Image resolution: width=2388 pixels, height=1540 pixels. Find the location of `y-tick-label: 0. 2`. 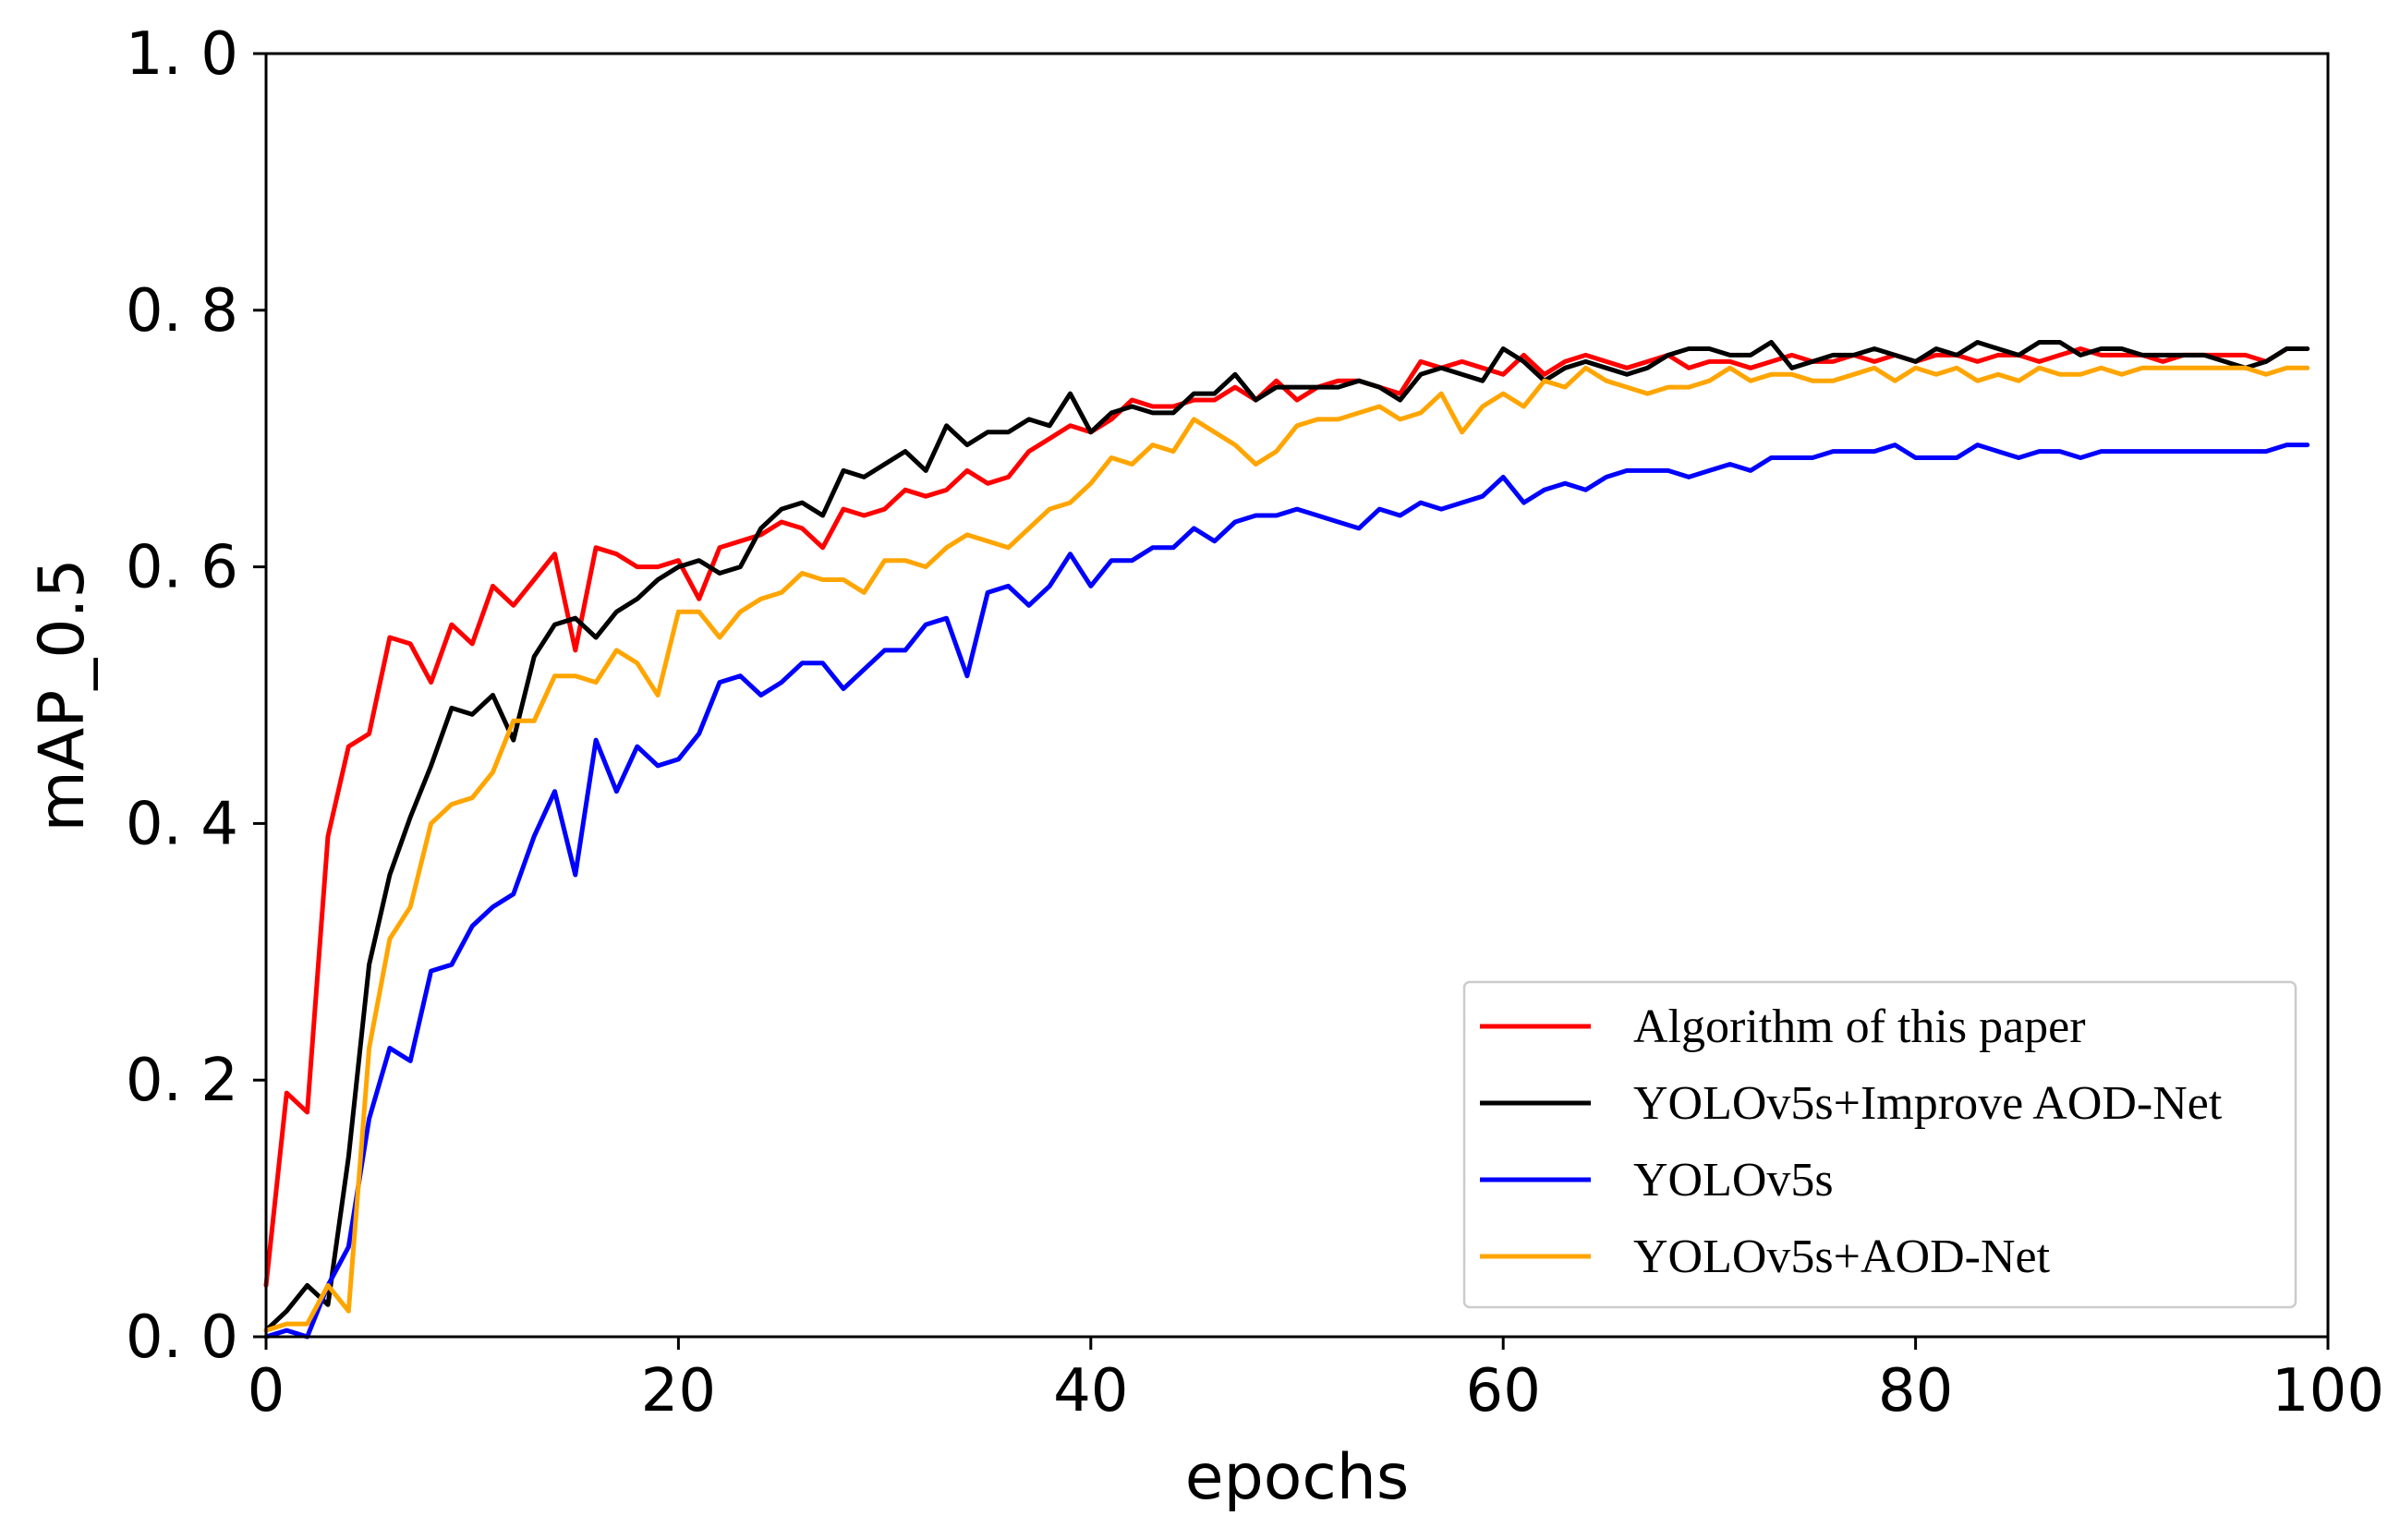

y-tick-label: 0. 2 is located at coordinates (182, 1081).